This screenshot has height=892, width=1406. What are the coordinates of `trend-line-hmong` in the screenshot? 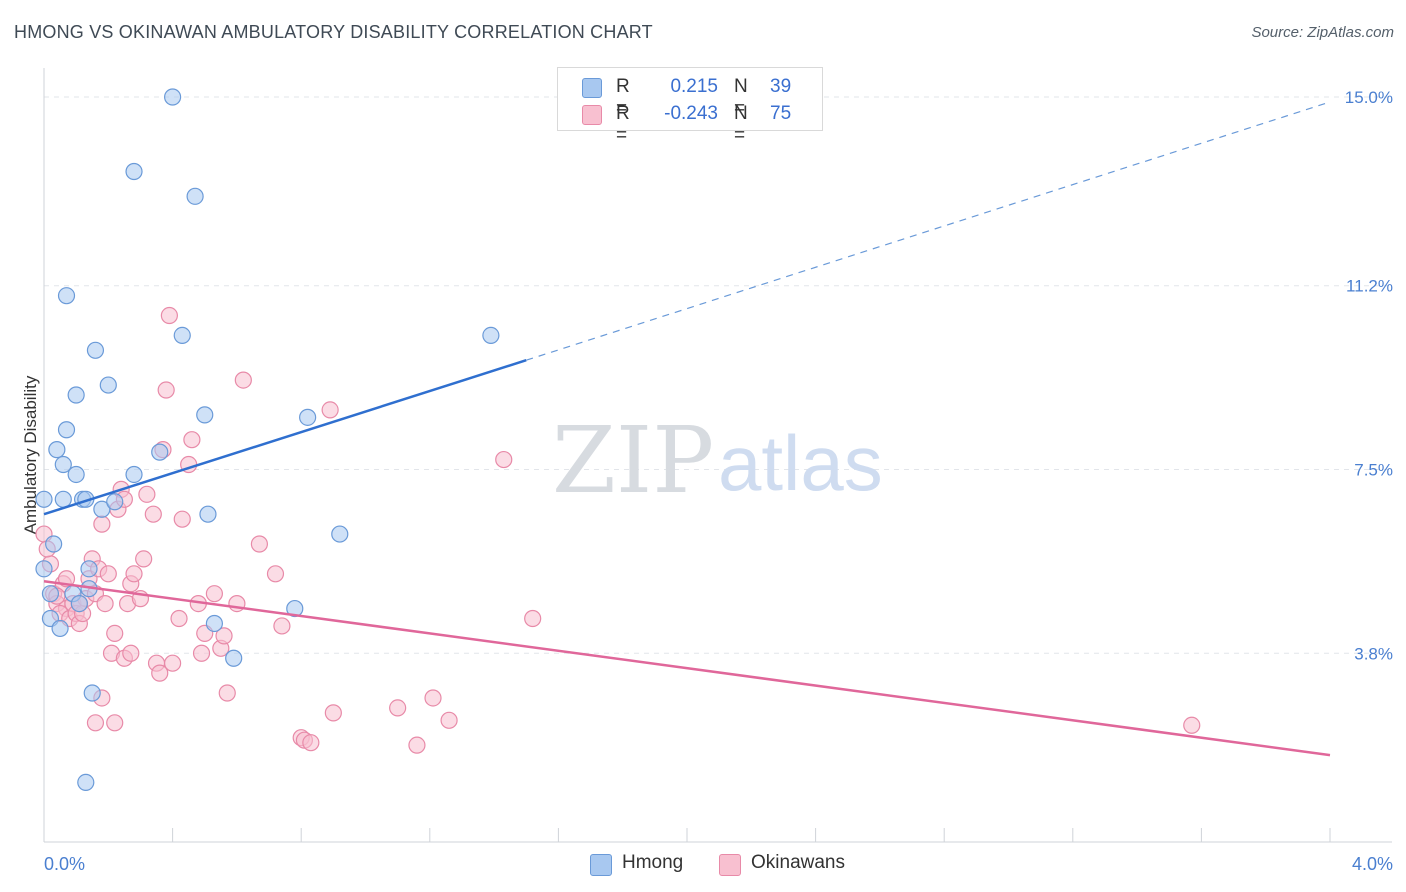 It's located at (285, 437).